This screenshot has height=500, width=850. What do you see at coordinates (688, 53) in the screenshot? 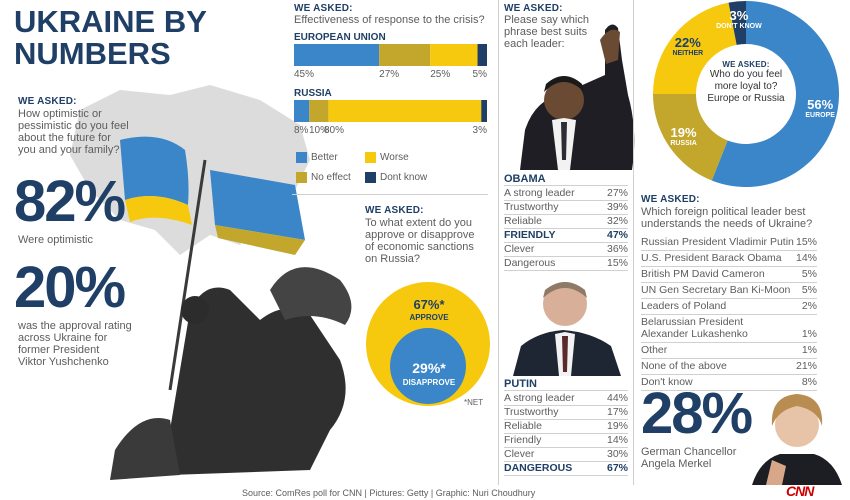
I see `pie-slice-name: NEITHER` at bounding box center [688, 53].